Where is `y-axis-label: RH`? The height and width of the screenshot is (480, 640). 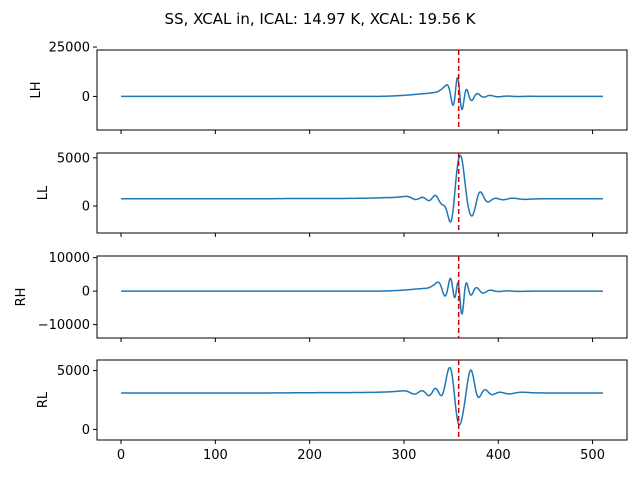 y-axis-label: RH is located at coordinates (21, 297).